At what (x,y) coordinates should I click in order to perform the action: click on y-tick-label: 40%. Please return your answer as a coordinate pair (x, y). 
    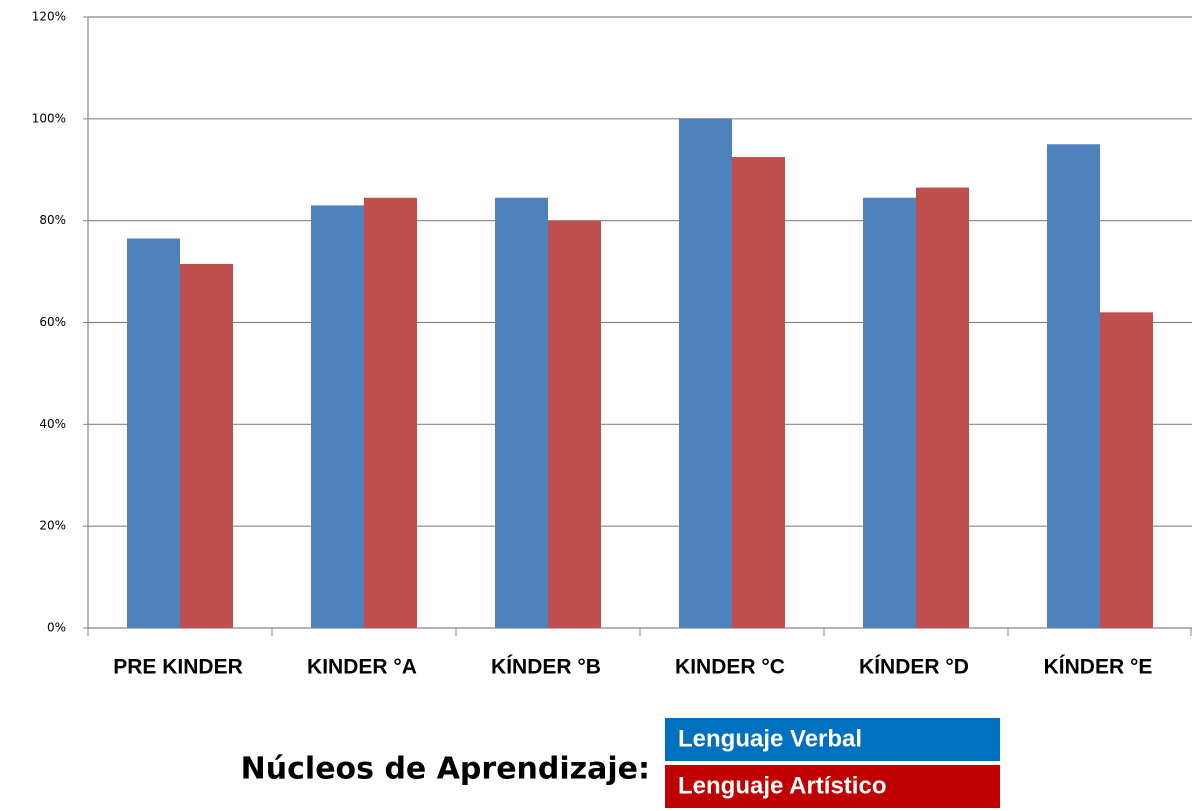
    Looking at the image, I should click on (52, 424).